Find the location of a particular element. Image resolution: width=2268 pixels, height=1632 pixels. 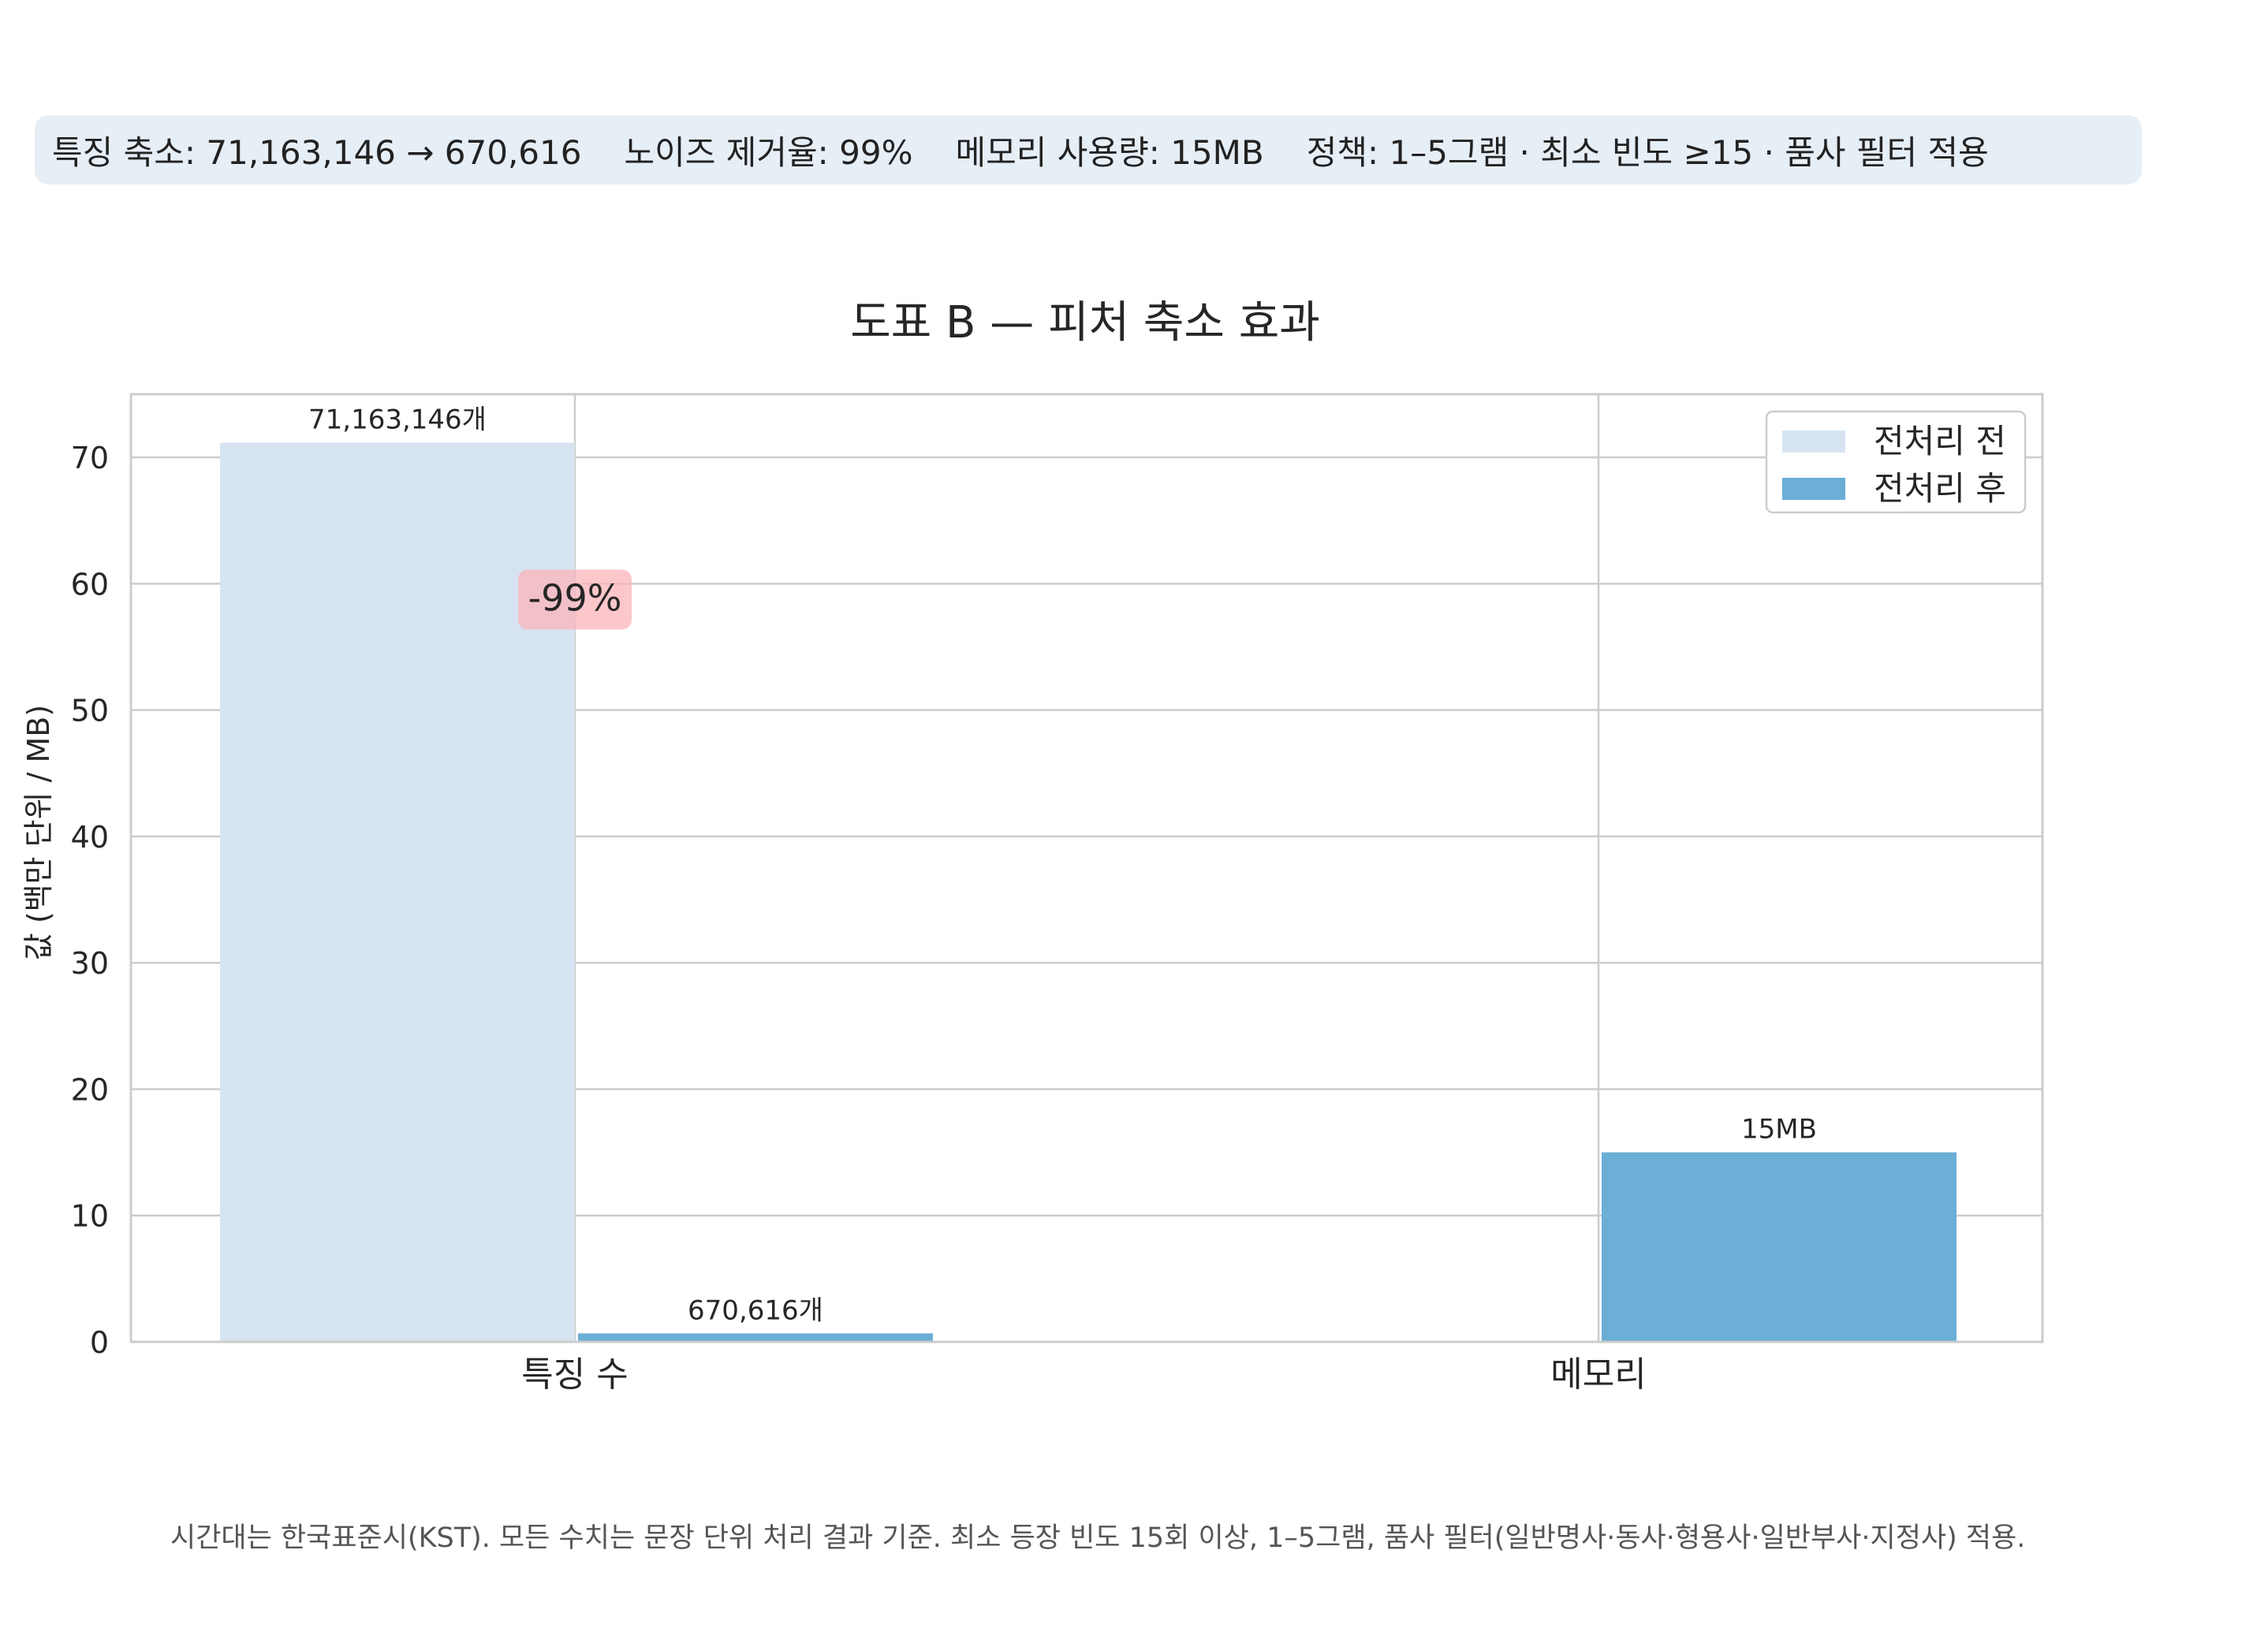

y-tick-label: 0 is located at coordinates (99, 1342).